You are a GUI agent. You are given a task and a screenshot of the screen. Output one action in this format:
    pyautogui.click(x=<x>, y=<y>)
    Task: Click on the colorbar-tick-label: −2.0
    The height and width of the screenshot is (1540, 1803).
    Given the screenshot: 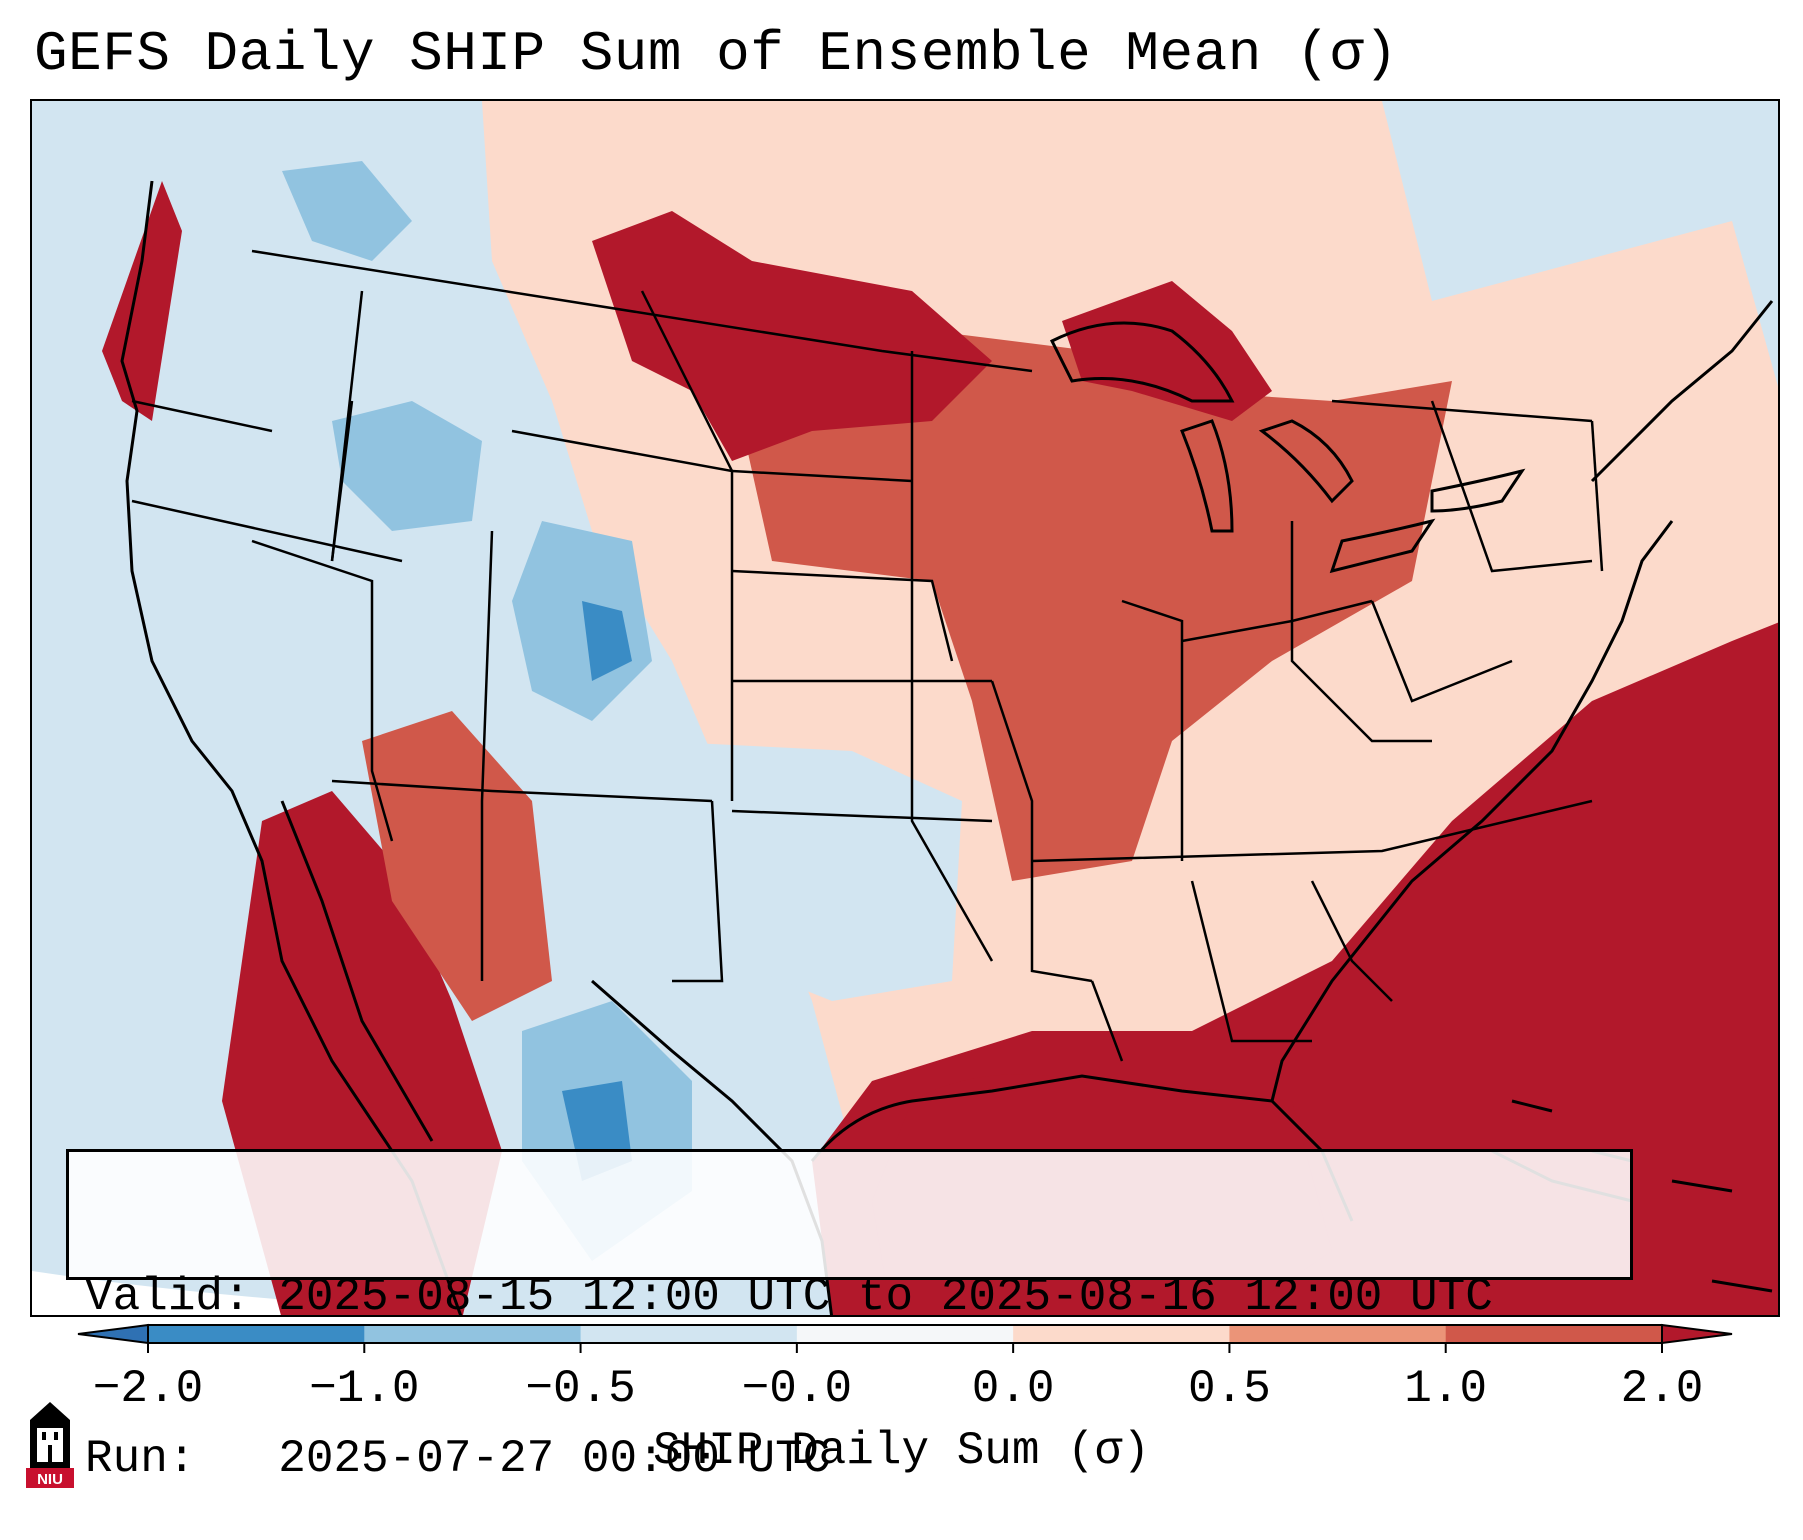 What is the action you would take?
    pyautogui.click(x=148, y=1389)
    